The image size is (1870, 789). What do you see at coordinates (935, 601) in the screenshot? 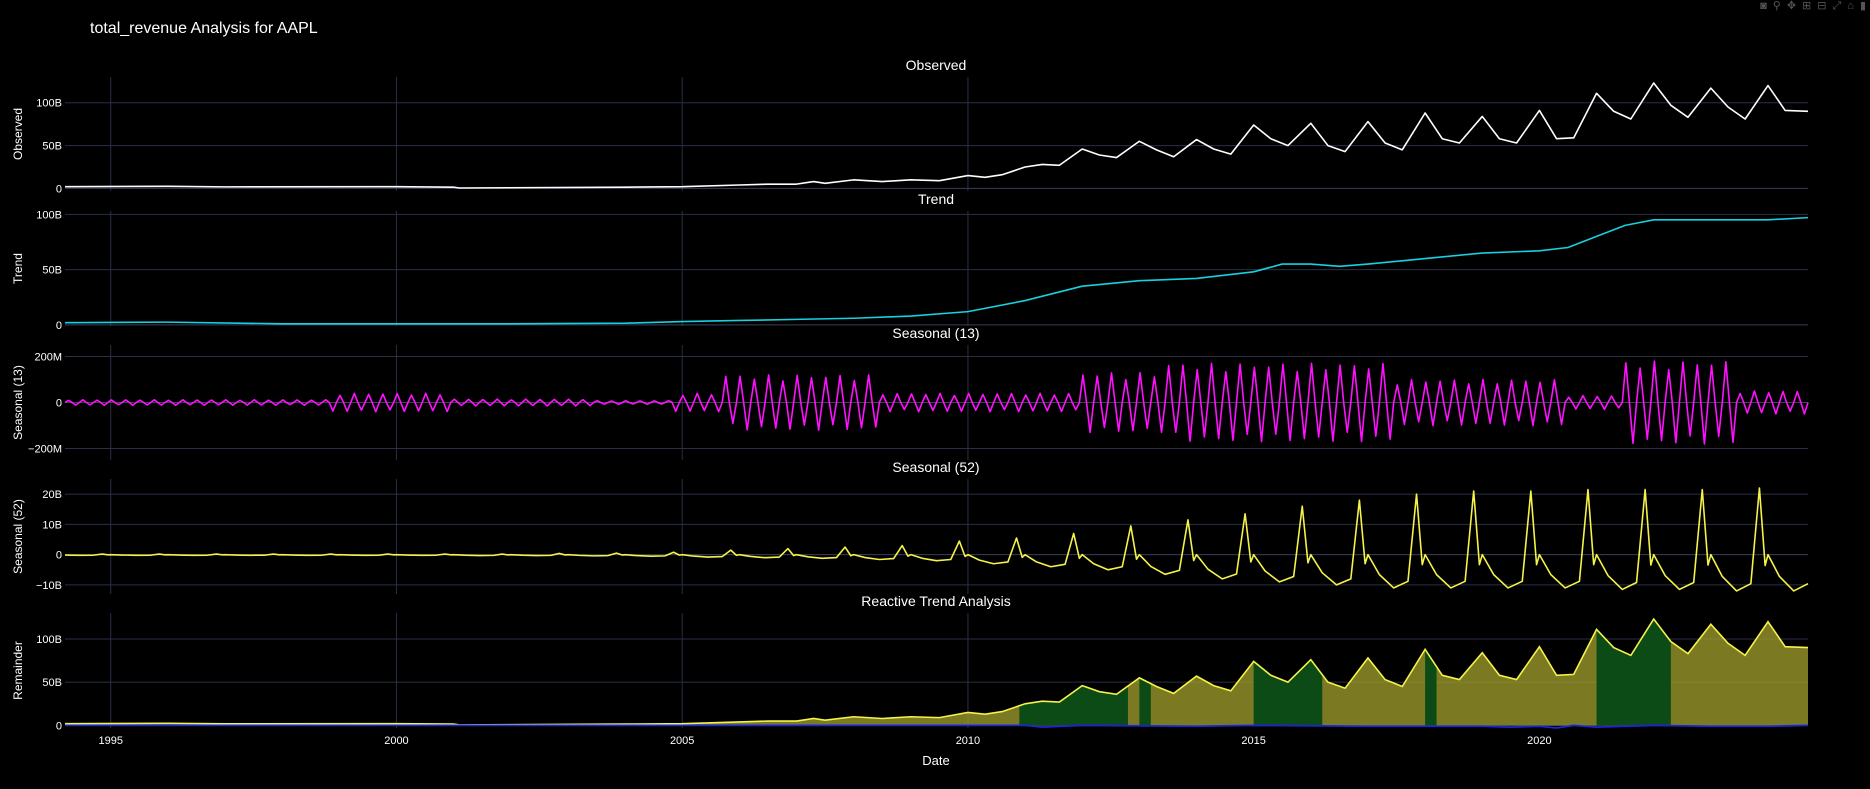
I see `subplot-title: Reactive Trend Analysis` at bounding box center [935, 601].